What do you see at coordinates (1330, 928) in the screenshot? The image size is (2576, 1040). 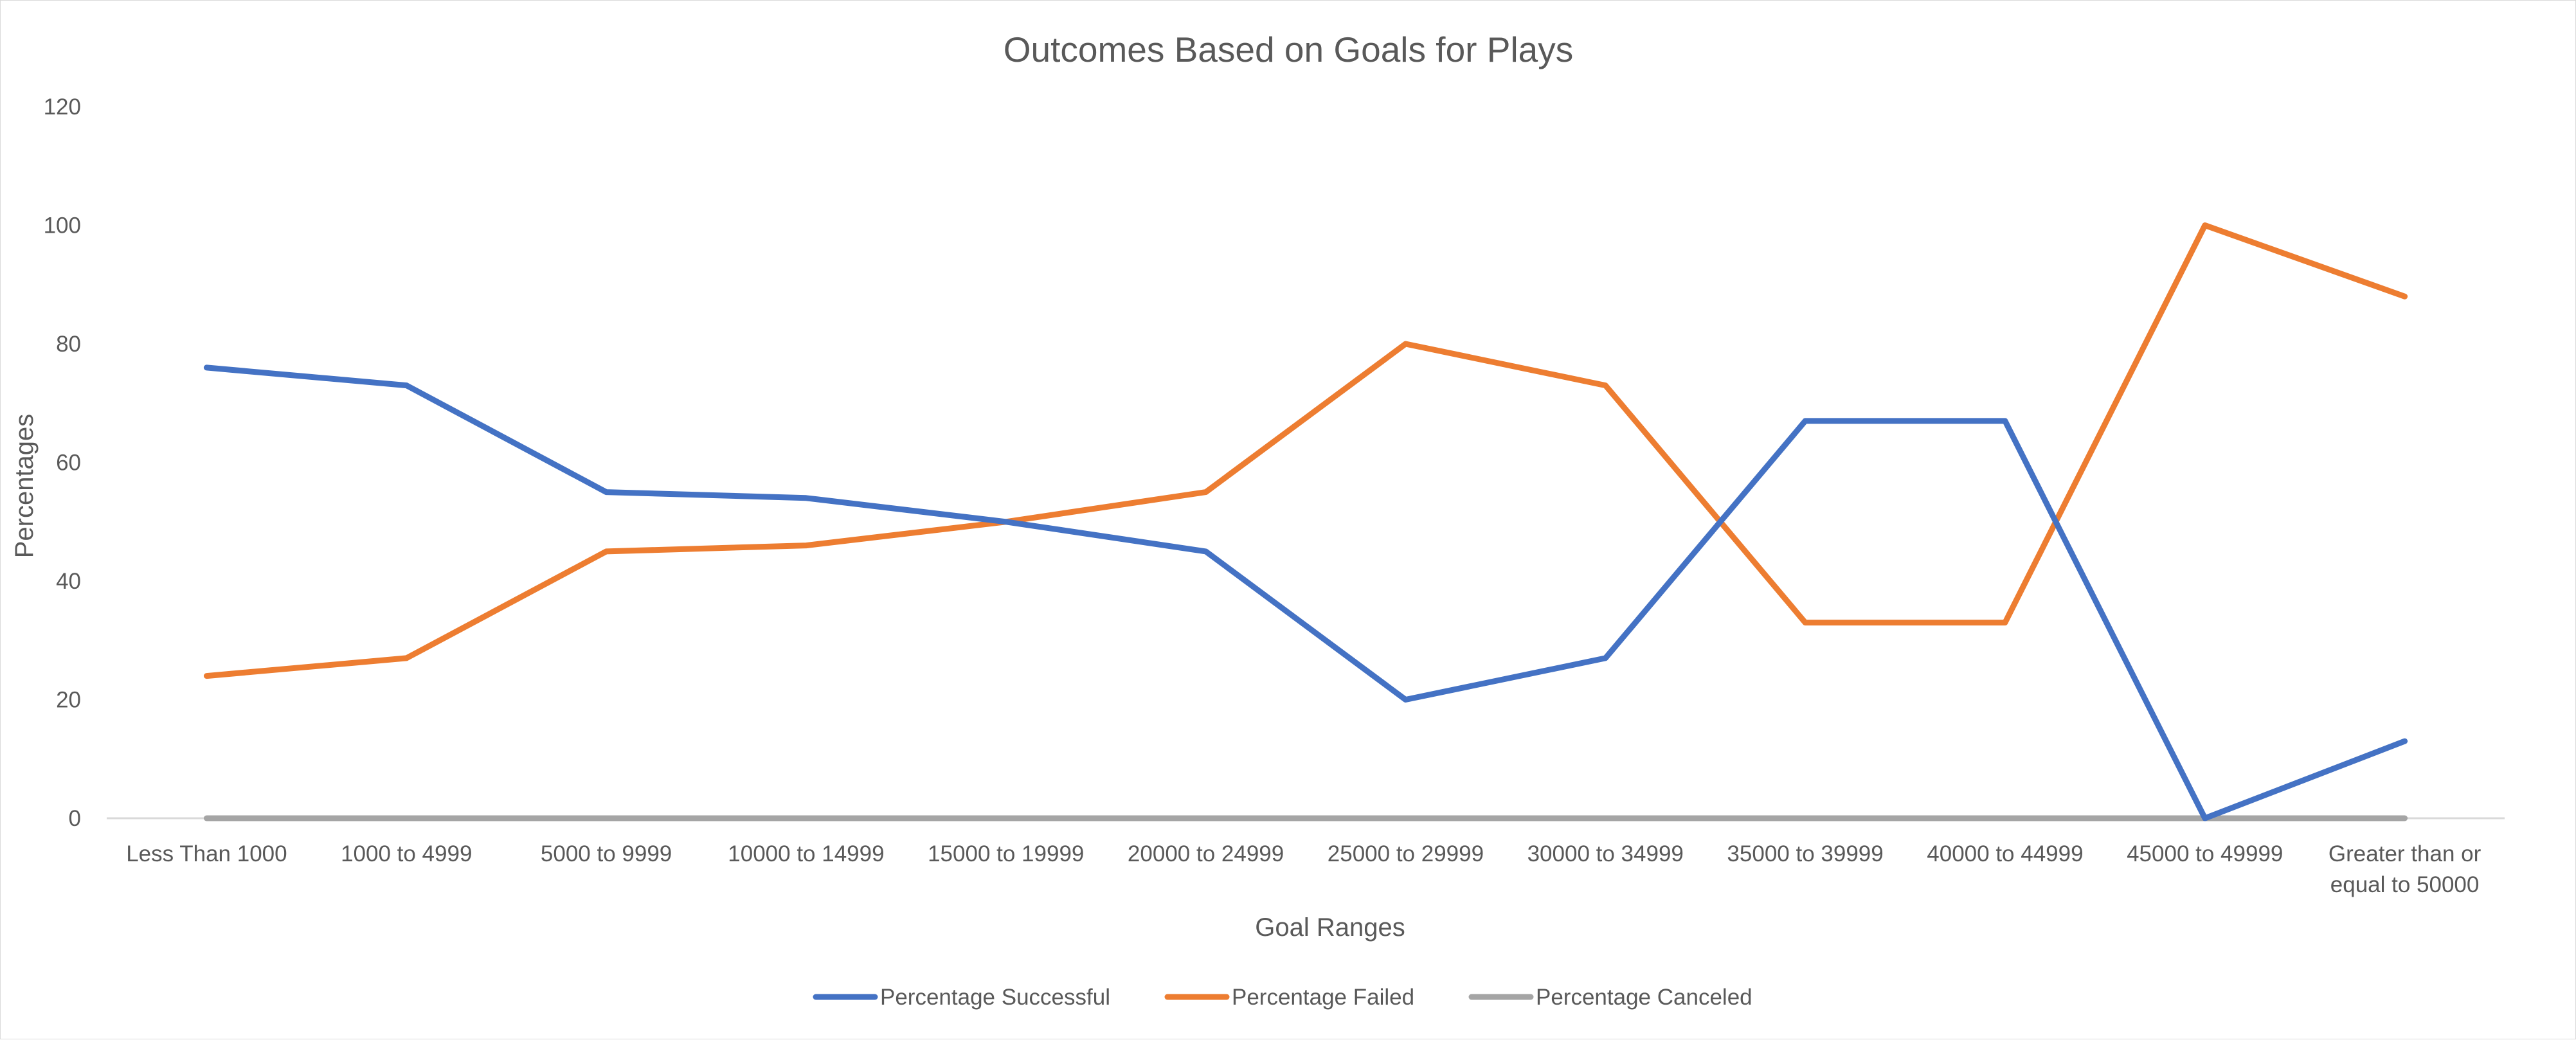 I see `x-axis-title: Goal Ranges` at bounding box center [1330, 928].